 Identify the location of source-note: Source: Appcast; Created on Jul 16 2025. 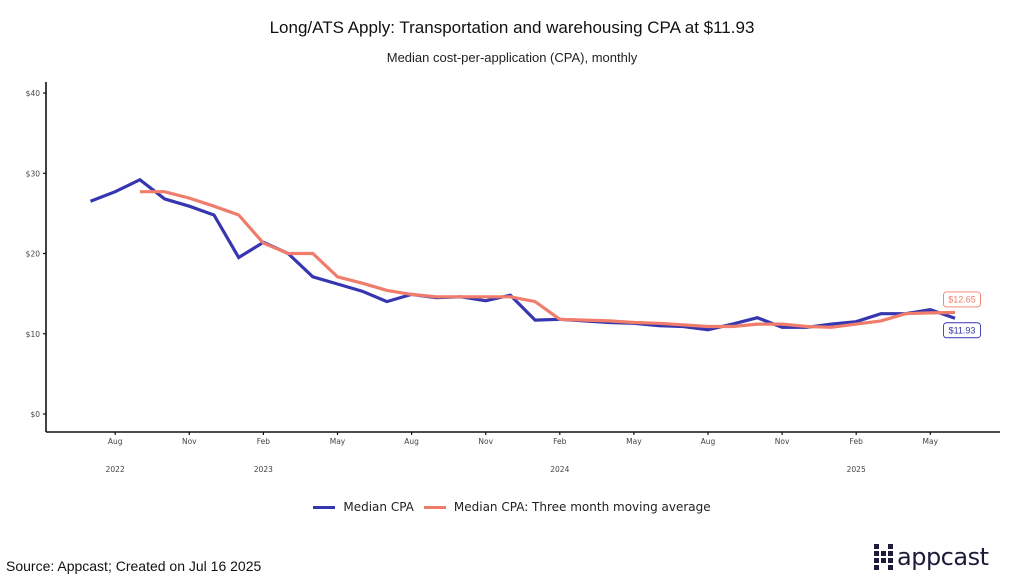
(134, 566).